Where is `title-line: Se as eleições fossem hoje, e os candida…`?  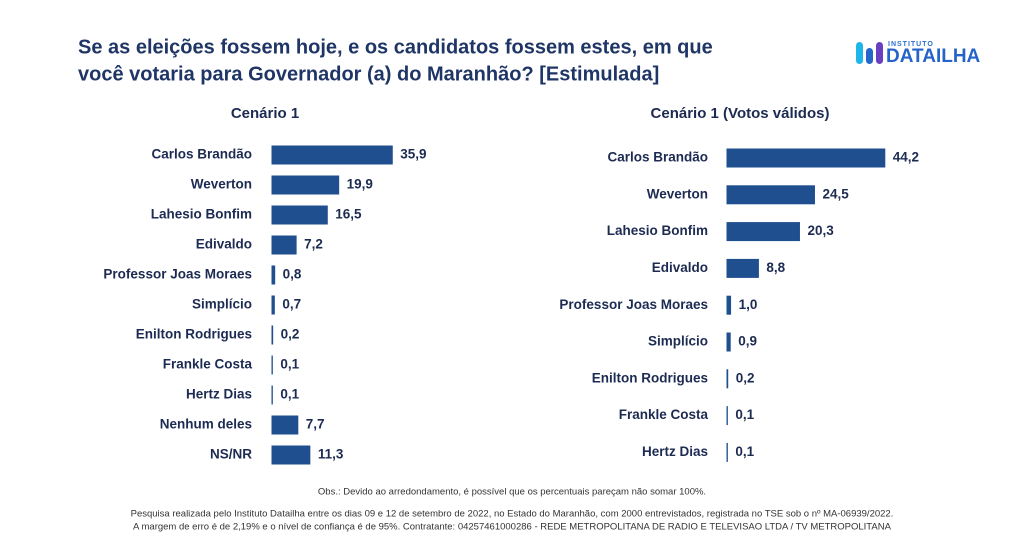 title-line: Se as eleições fossem hoje, e os candida… is located at coordinates (395, 47).